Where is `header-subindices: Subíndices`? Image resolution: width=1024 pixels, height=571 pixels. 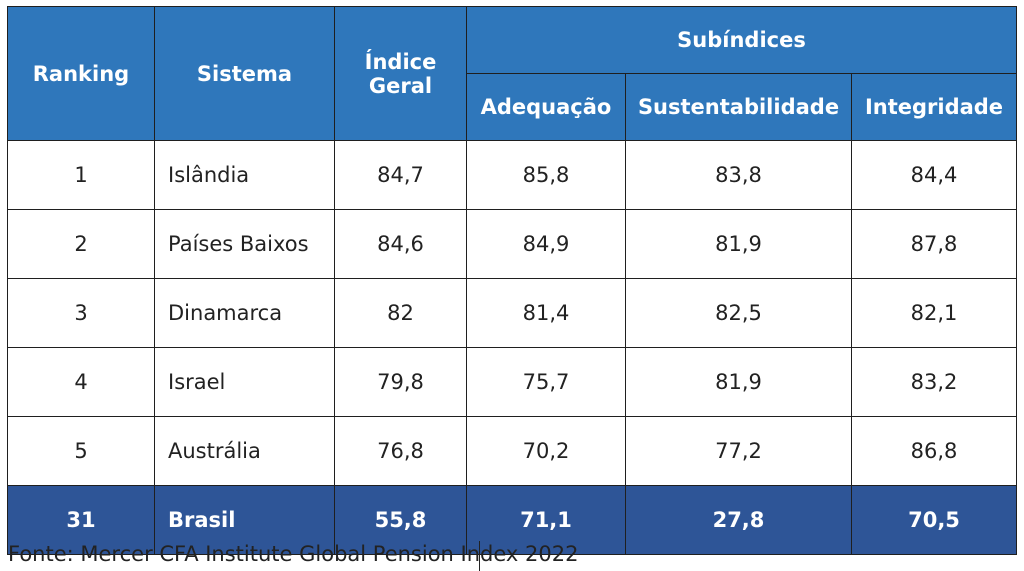
header-subindices: Subíndices is located at coordinates (741, 40).